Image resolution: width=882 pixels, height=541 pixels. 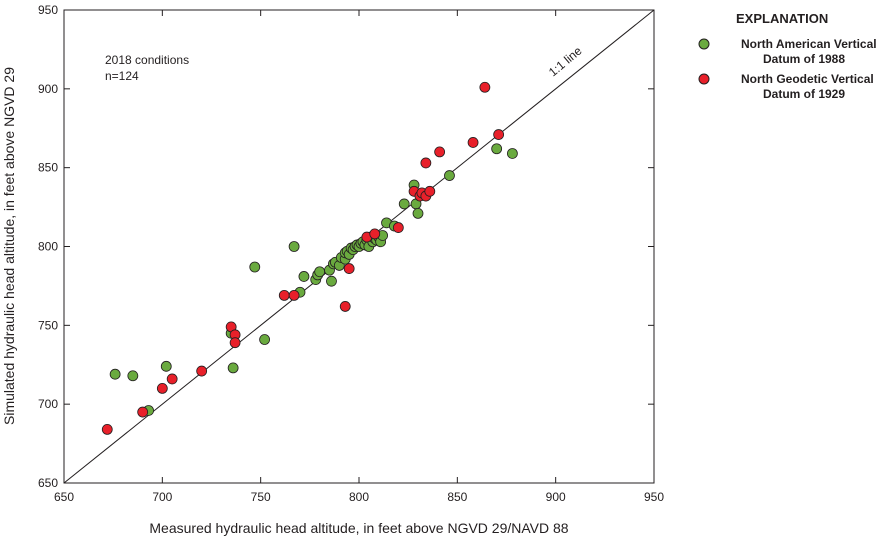 I want to click on legend-marker-ngvd29, so click(x=704, y=79).